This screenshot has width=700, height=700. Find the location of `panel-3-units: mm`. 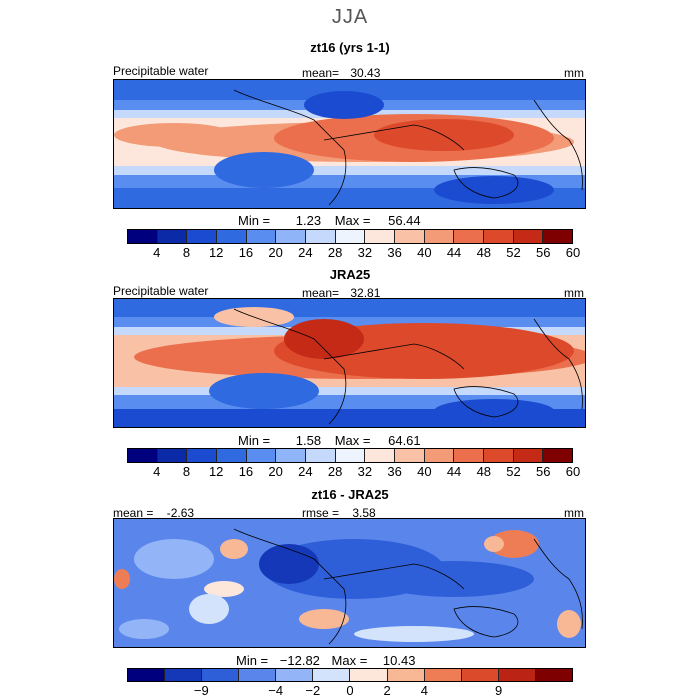

panel-3-units: mm is located at coordinates (574, 513).